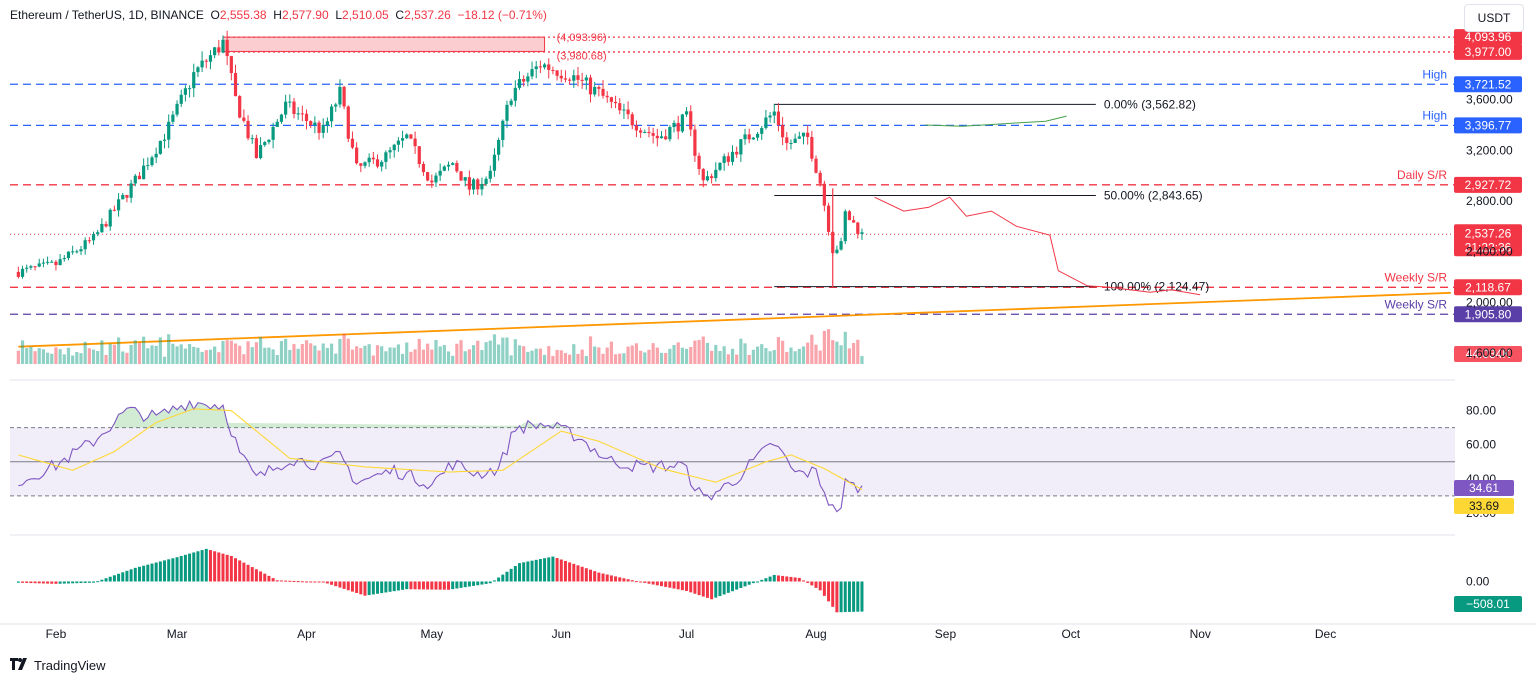  What do you see at coordinates (56, 634) in the screenshot?
I see `time-axis-label: Feb` at bounding box center [56, 634].